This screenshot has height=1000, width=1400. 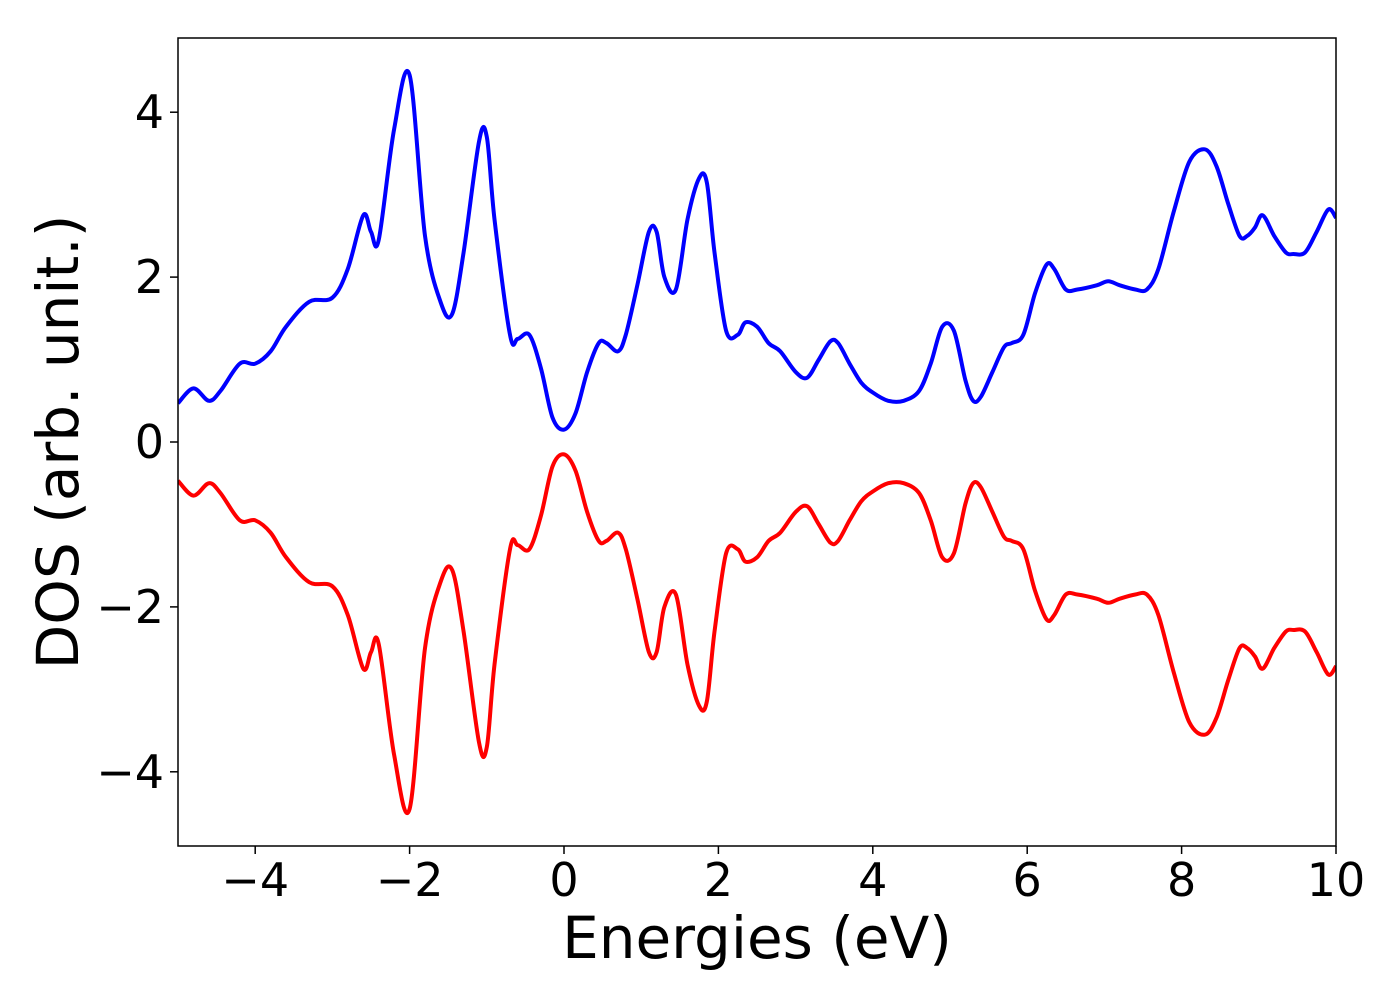 I want to click on x-tick-label: 4, so click(x=872, y=880).